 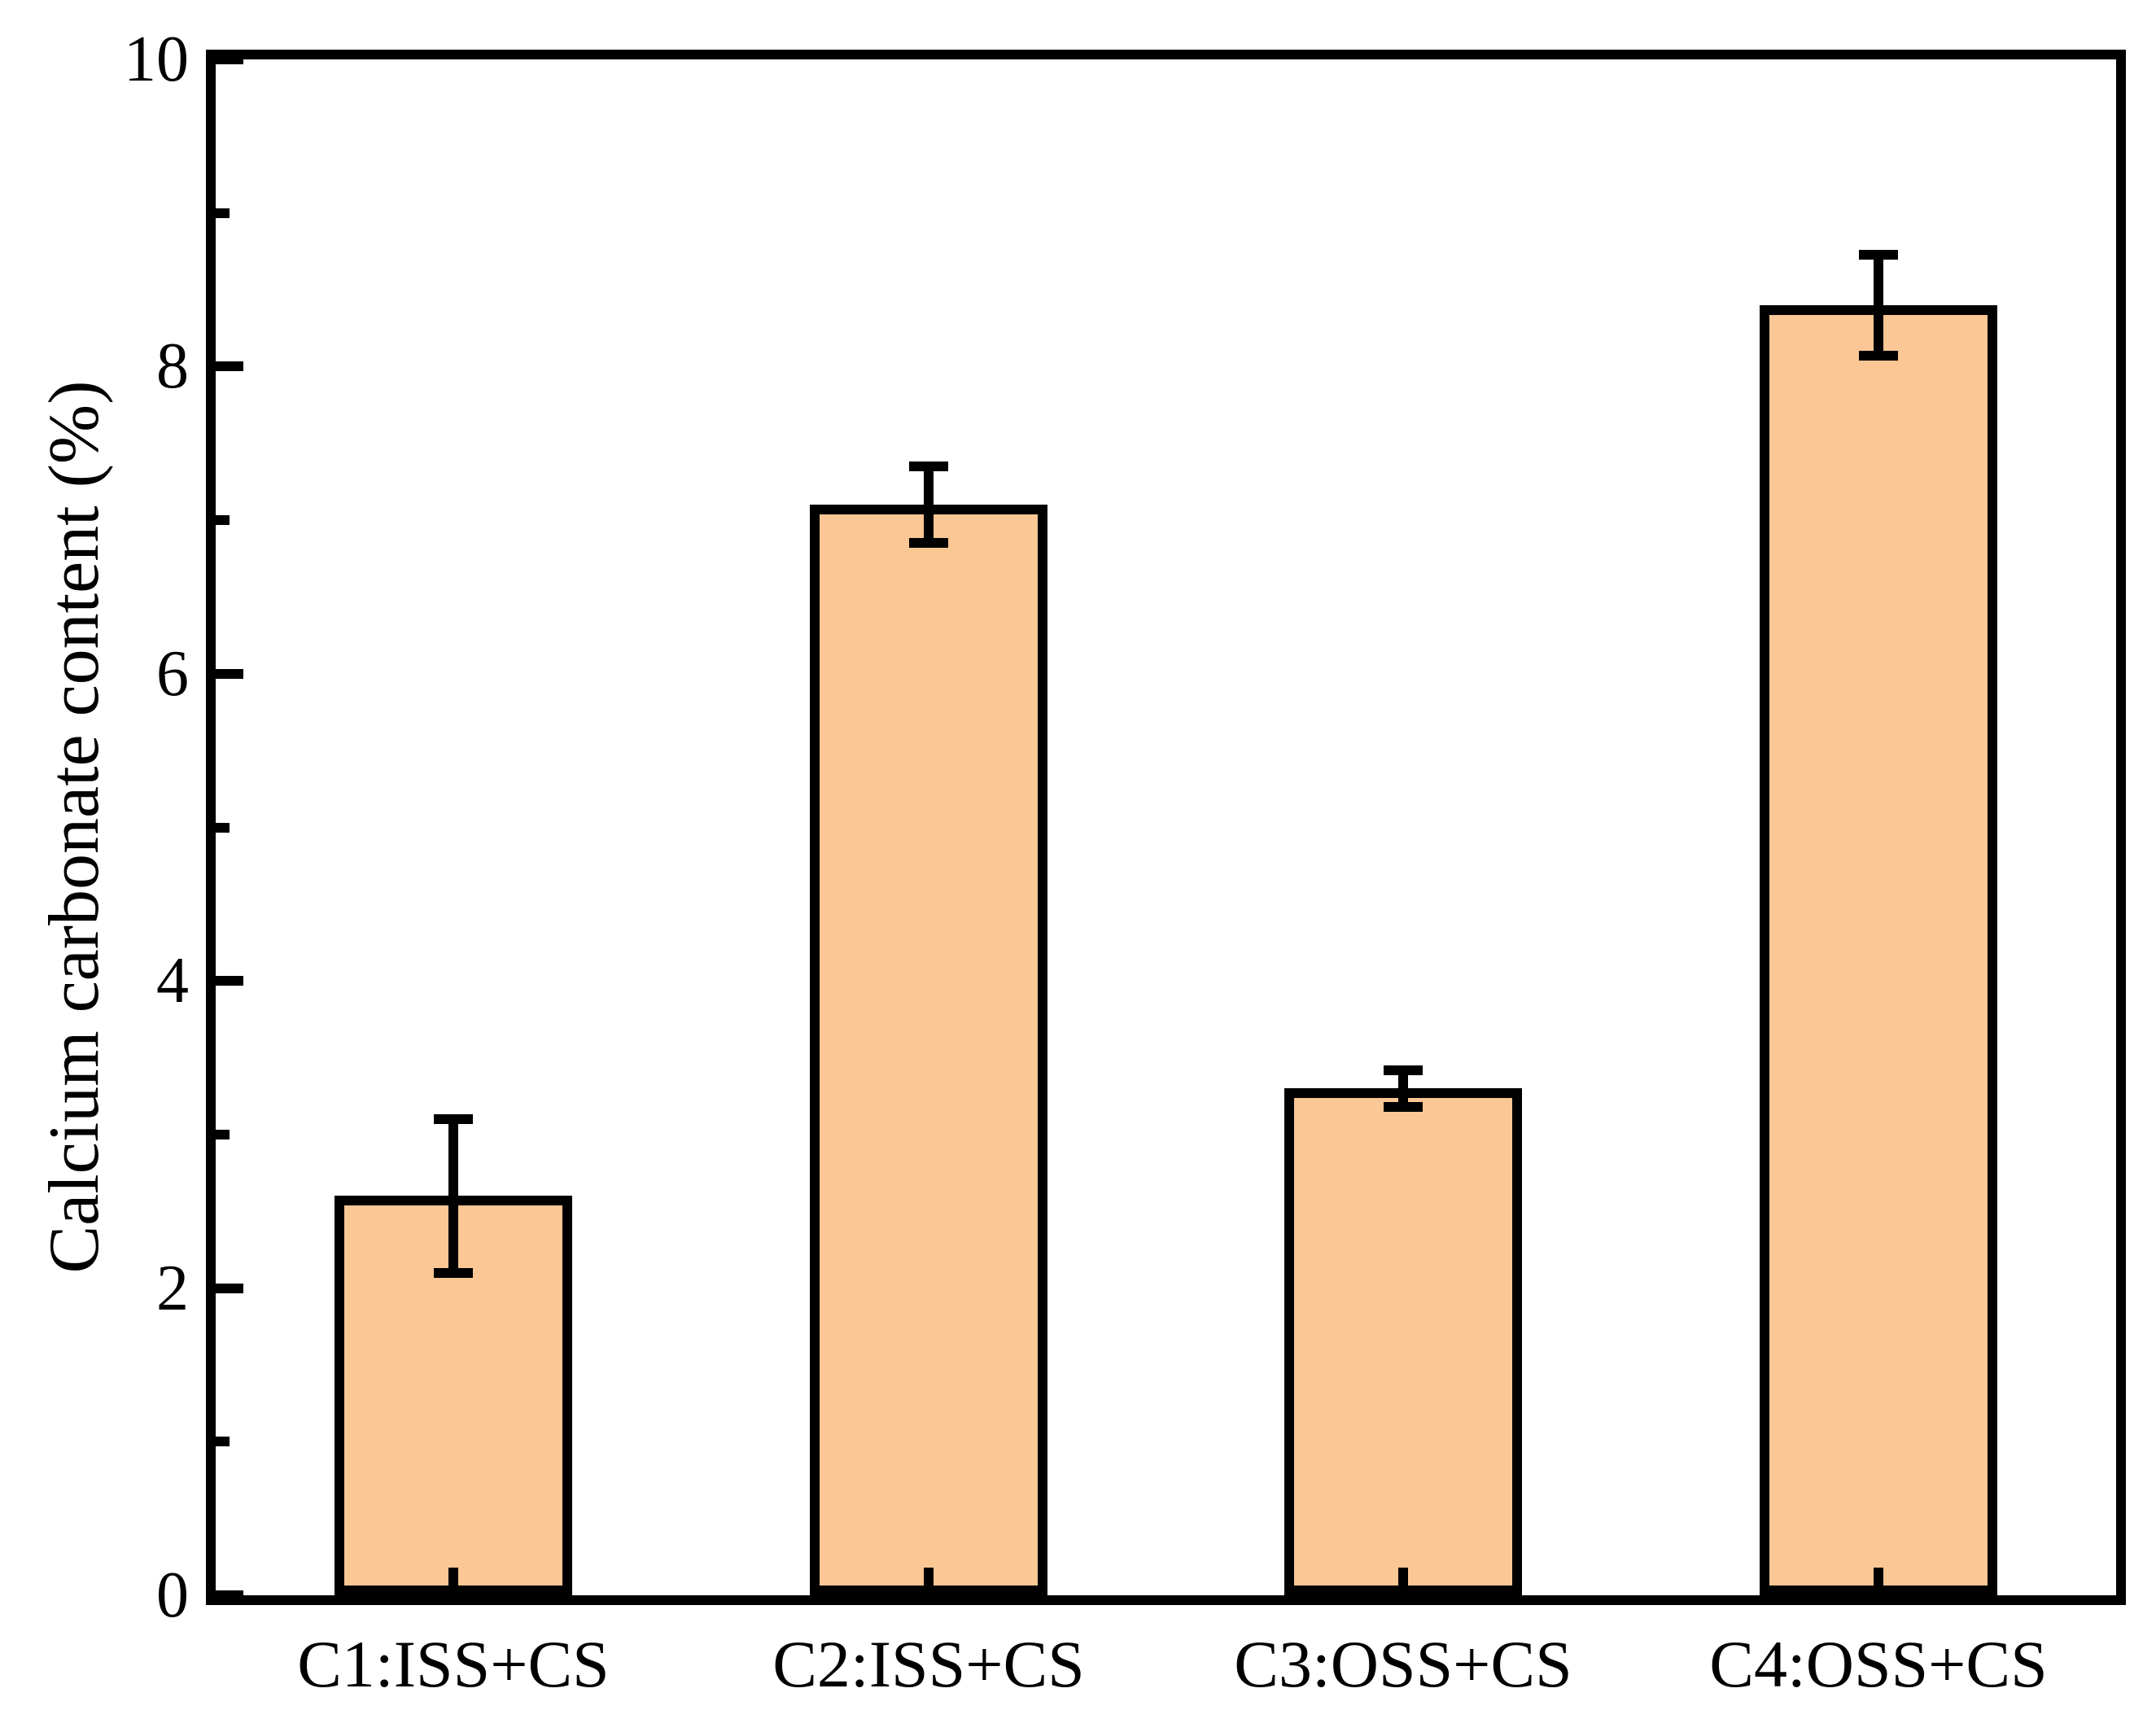 I want to click on x-axis-tick-label: C4:OSS+CS, so click(x=1878, y=1664).